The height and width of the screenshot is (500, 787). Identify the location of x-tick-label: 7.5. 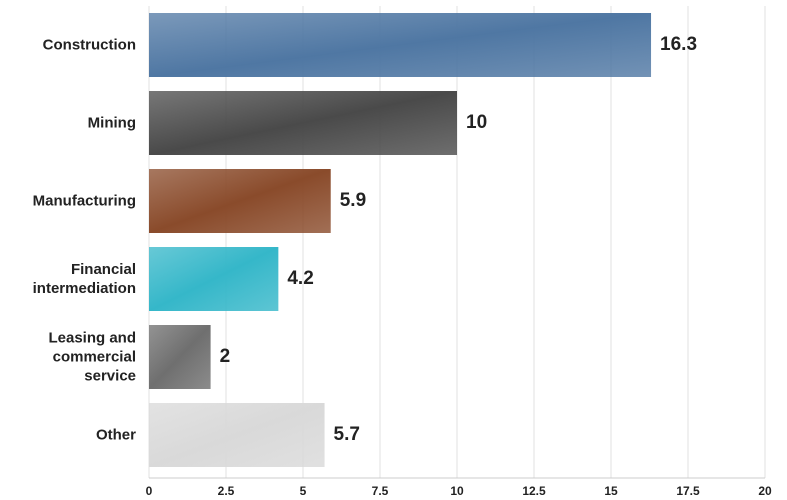
(380, 491).